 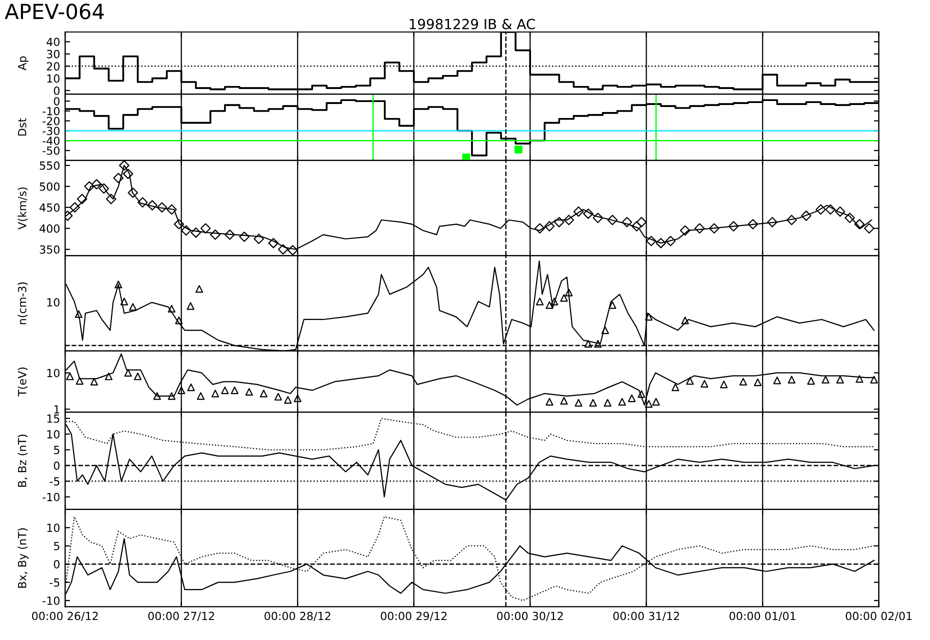 I want to click on x-tick-label: 00:00 31/12, so click(x=646, y=617).